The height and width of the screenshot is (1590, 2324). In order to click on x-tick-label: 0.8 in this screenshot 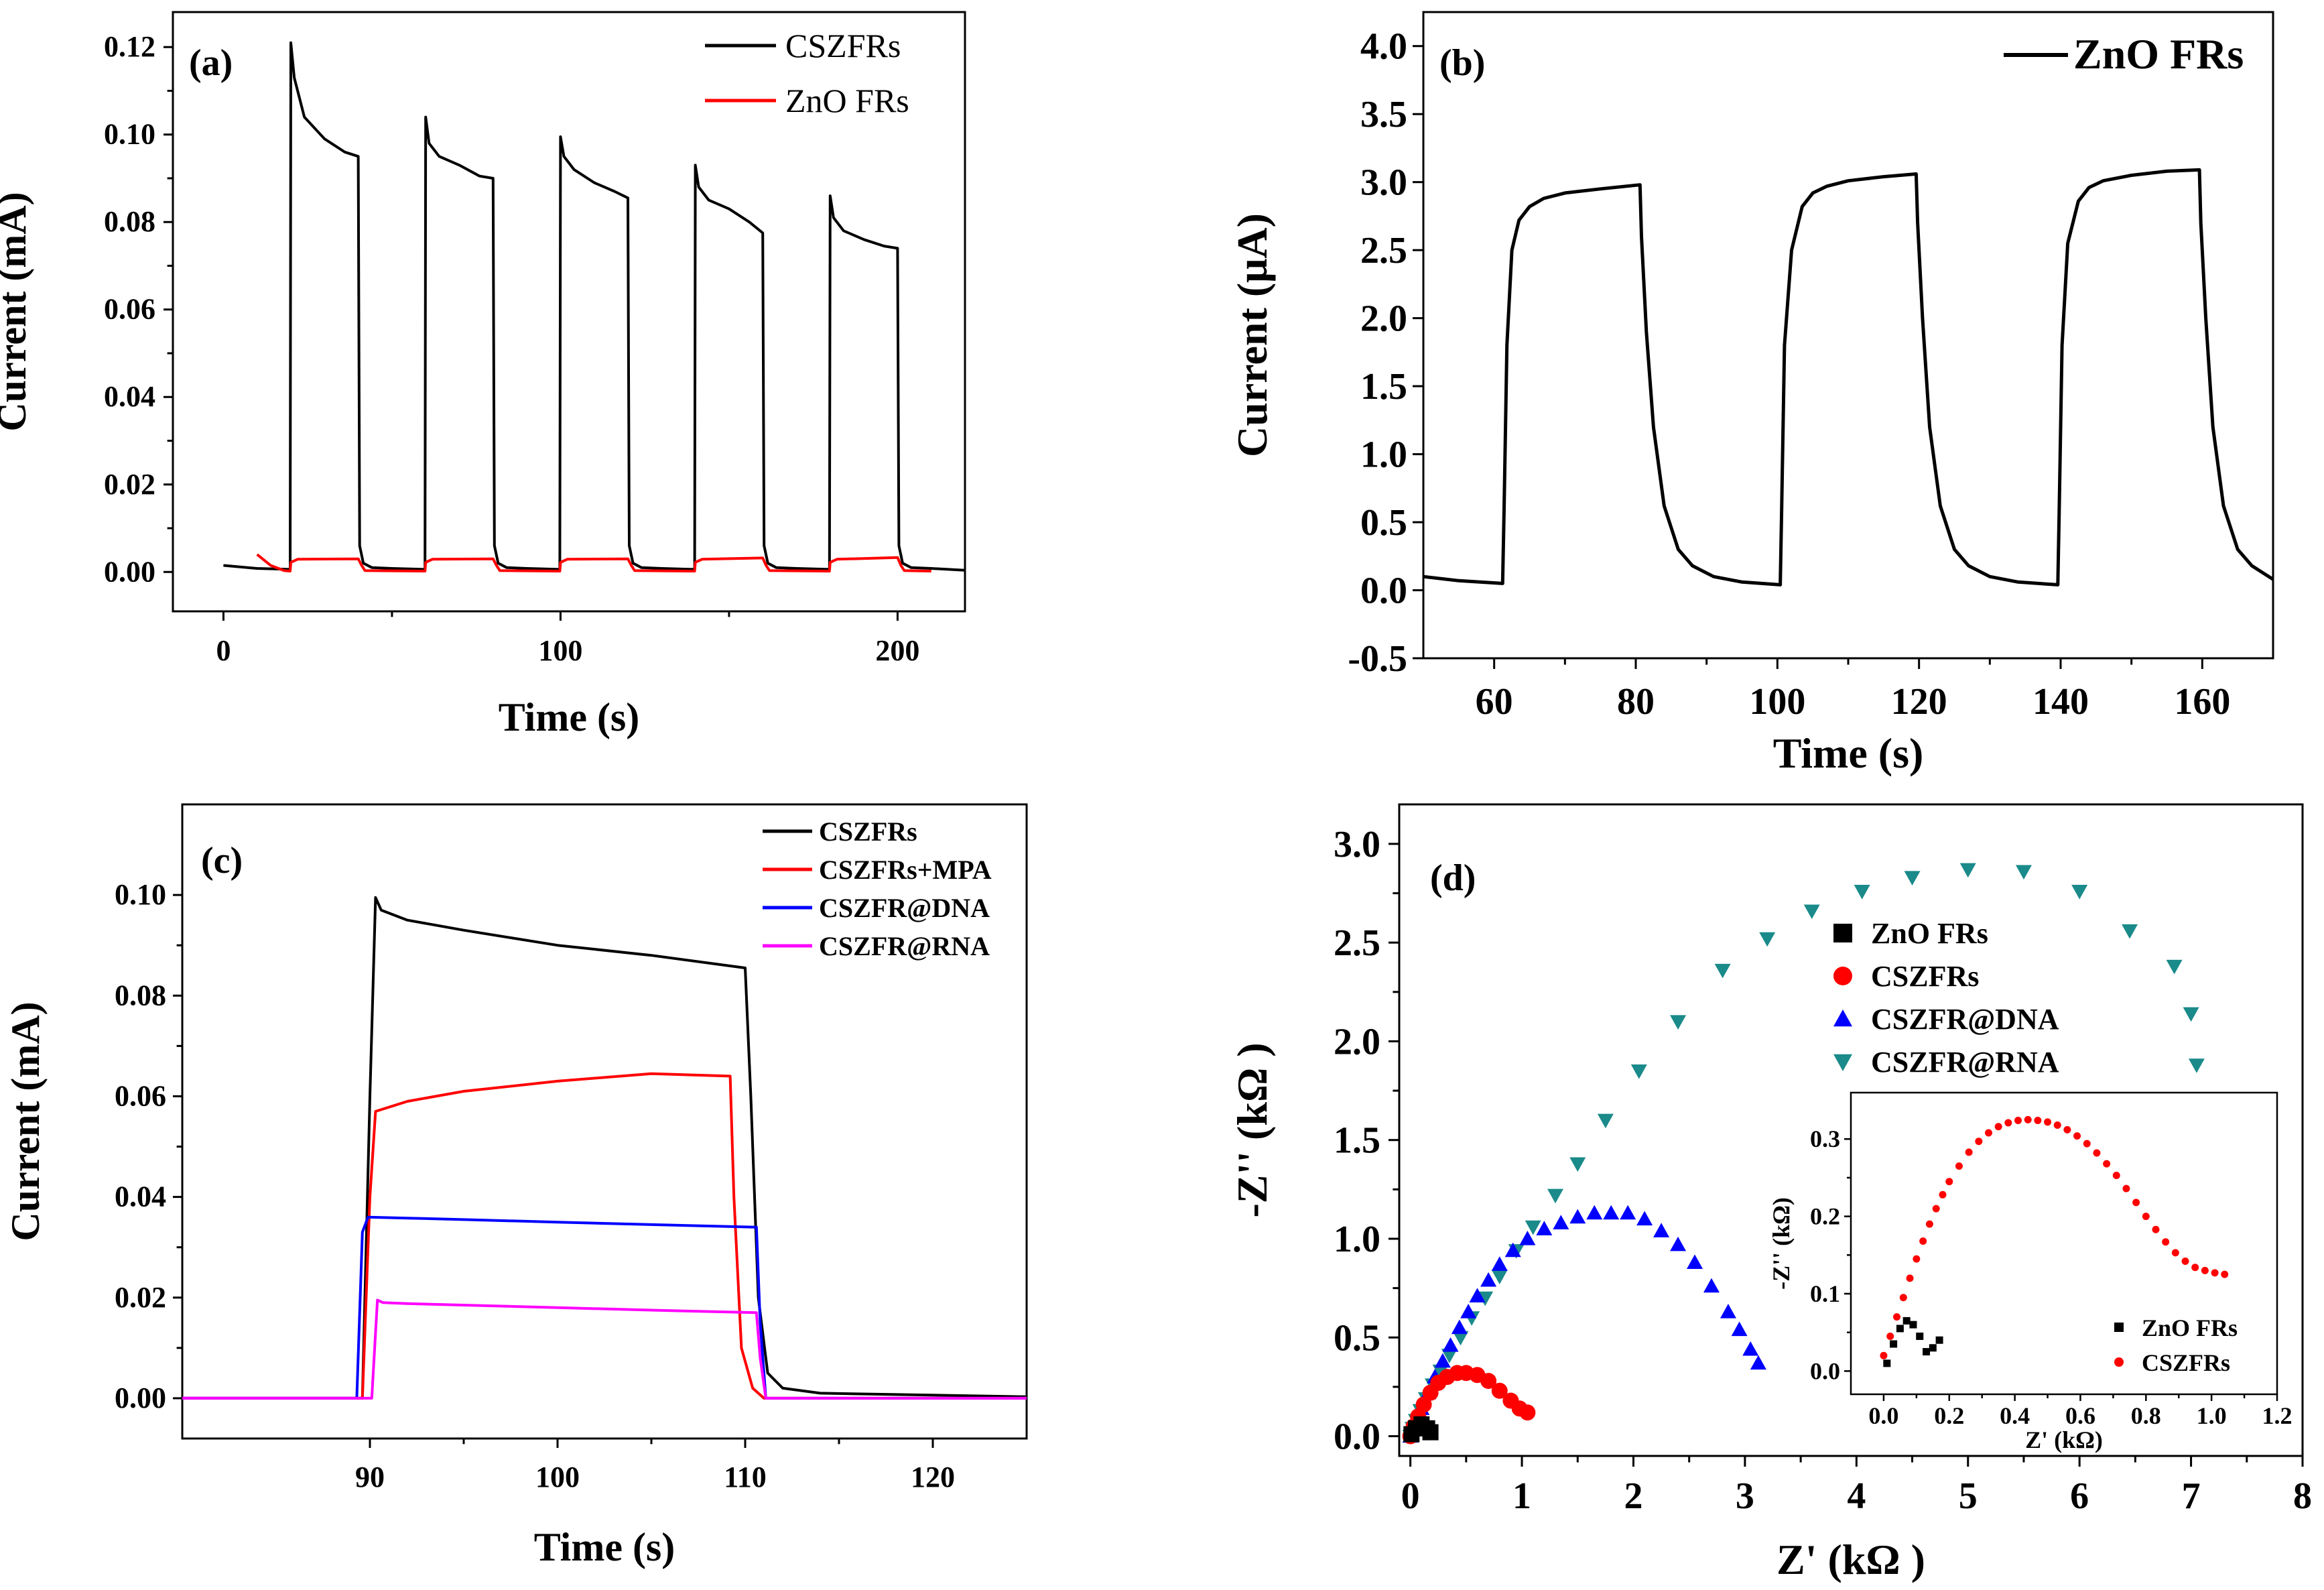, I will do `click(2146, 1415)`.